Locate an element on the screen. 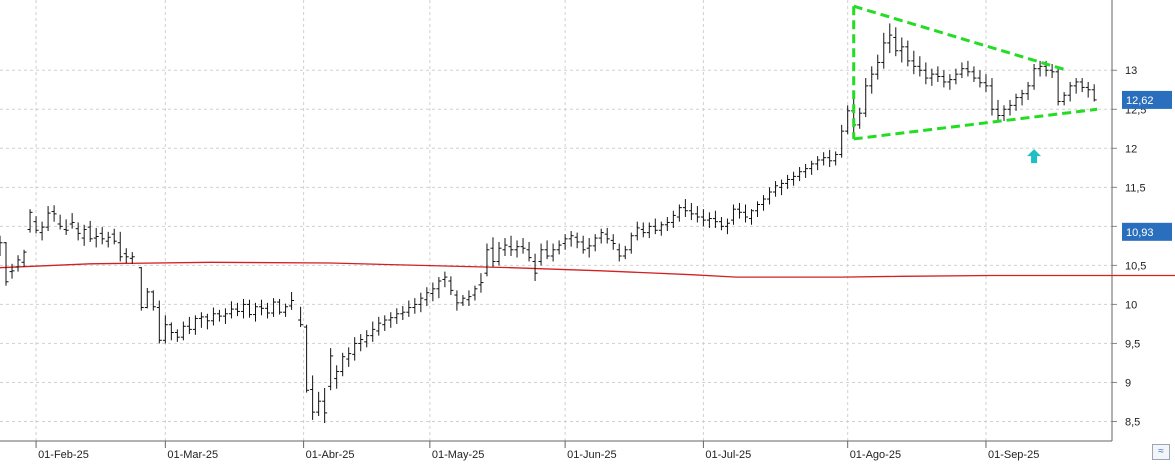 Image resolution: width=1175 pixels, height=469 pixels. last-price-label-box is located at coordinates (1147, 99).